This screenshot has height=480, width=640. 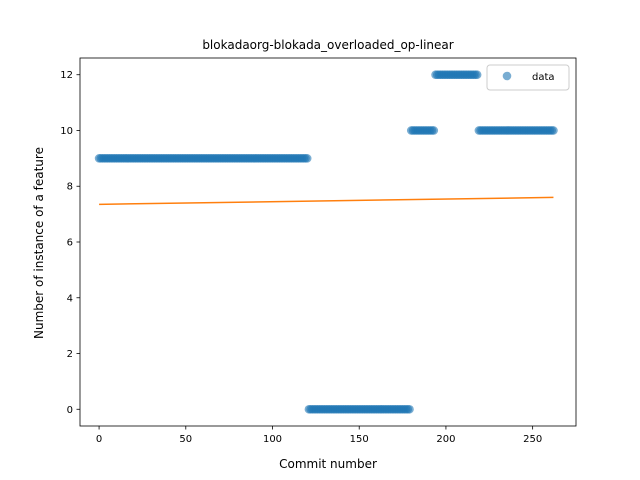 What do you see at coordinates (70, 187) in the screenshot?
I see `y-tick-label: 8` at bounding box center [70, 187].